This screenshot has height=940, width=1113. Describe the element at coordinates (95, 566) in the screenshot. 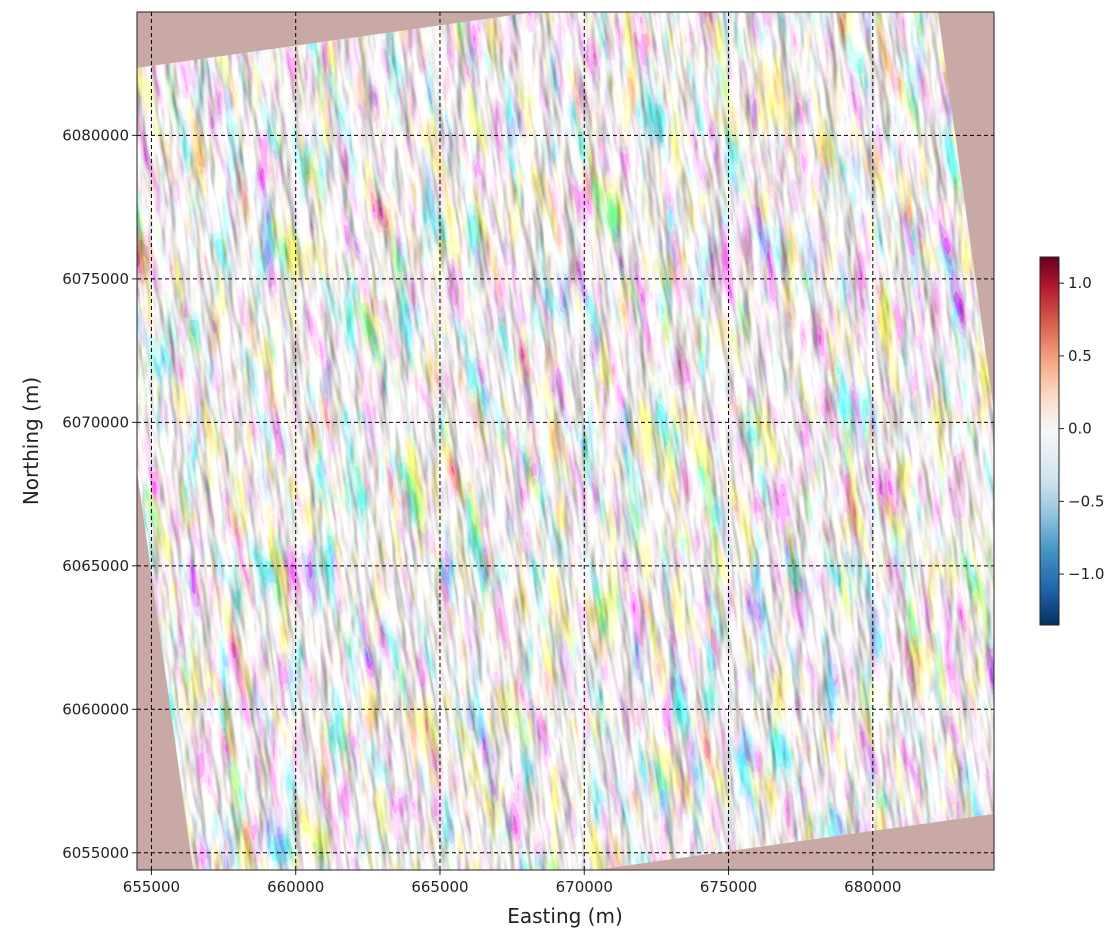

I see `y-tick-label: 6065000` at that location.